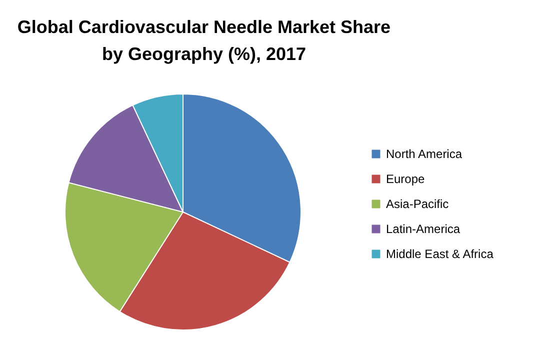 Image resolution: width=540 pixels, height=341 pixels. I want to click on legend-label: Asia-Pacific, so click(417, 204).